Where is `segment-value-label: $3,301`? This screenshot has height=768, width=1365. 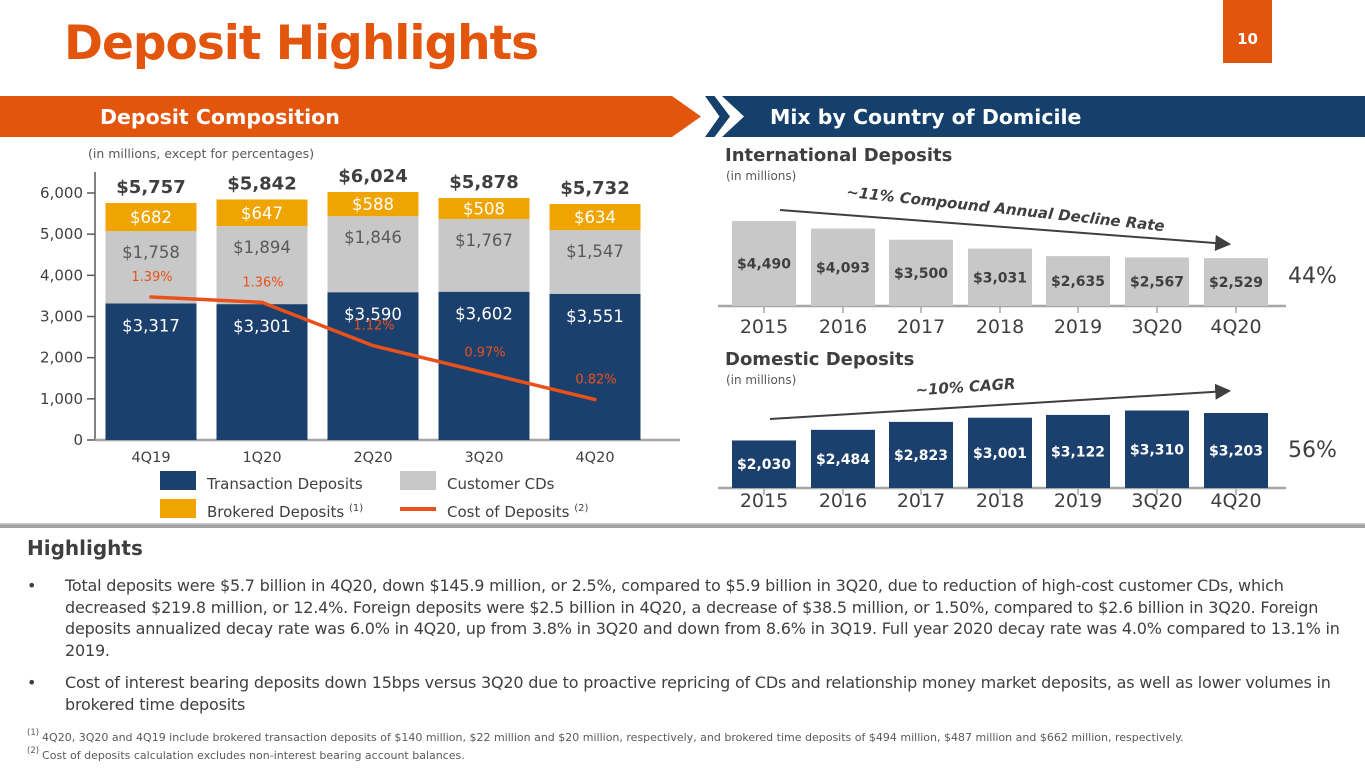
segment-value-label: $3,301 is located at coordinates (262, 326).